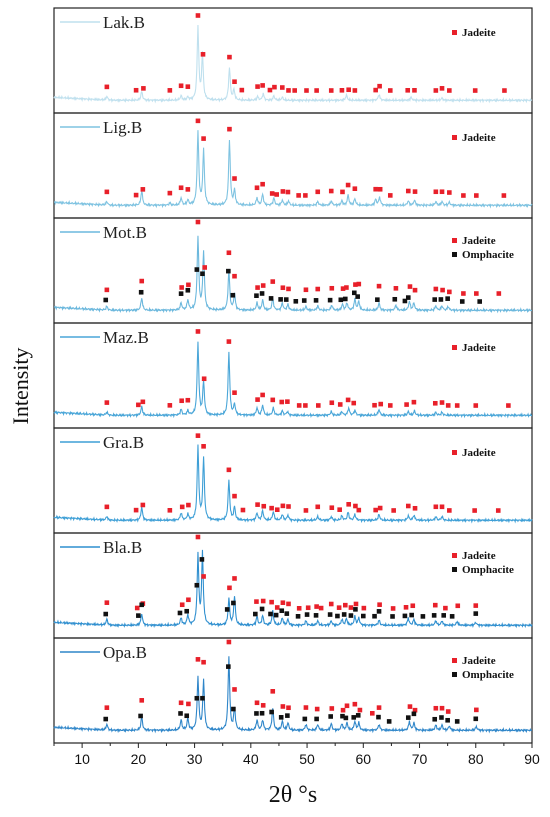 Image resolution: width=550 pixels, height=817 pixels. I want to click on x-tick-label: 10, so click(82, 759).